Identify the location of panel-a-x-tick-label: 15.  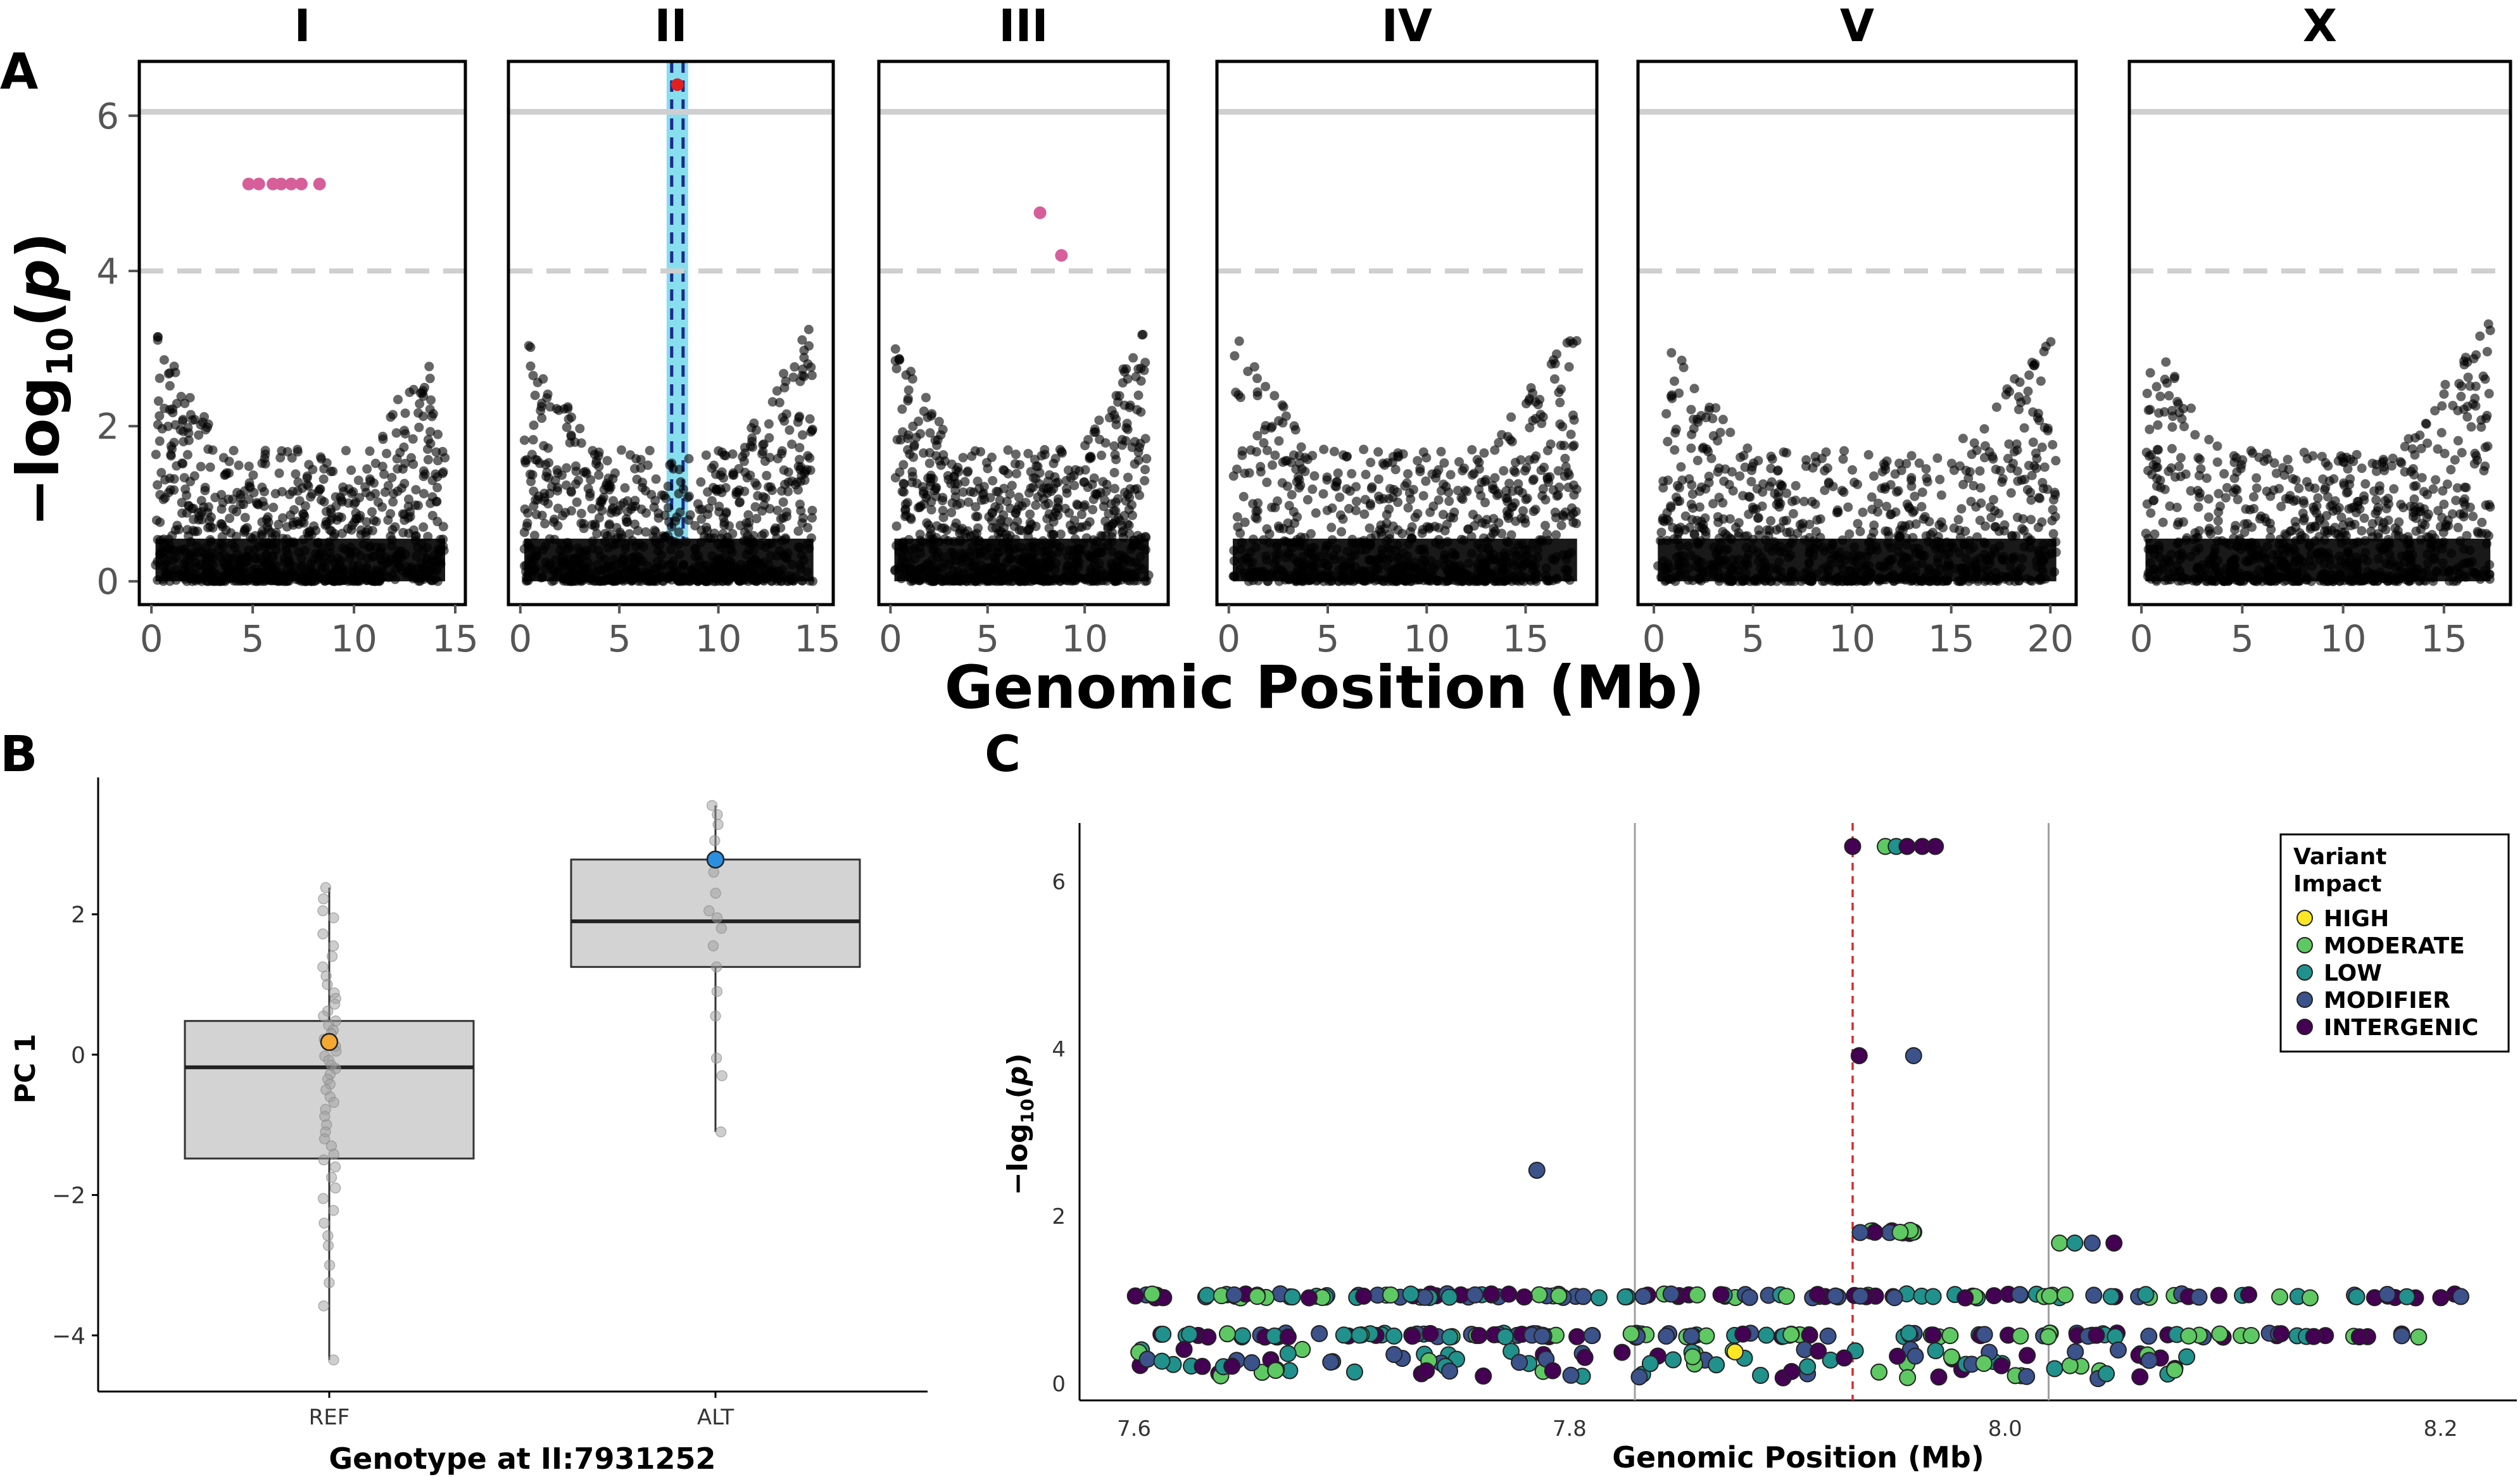
(455, 638).